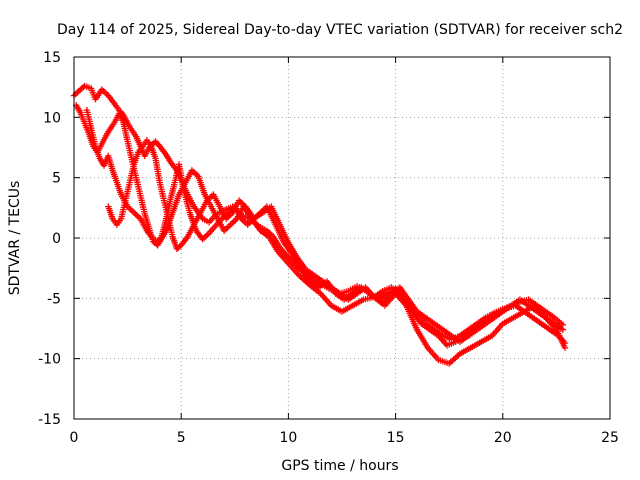 This screenshot has width=640, height=480. Describe the element at coordinates (74, 438) in the screenshot. I see `x-tick-label: 0` at that location.